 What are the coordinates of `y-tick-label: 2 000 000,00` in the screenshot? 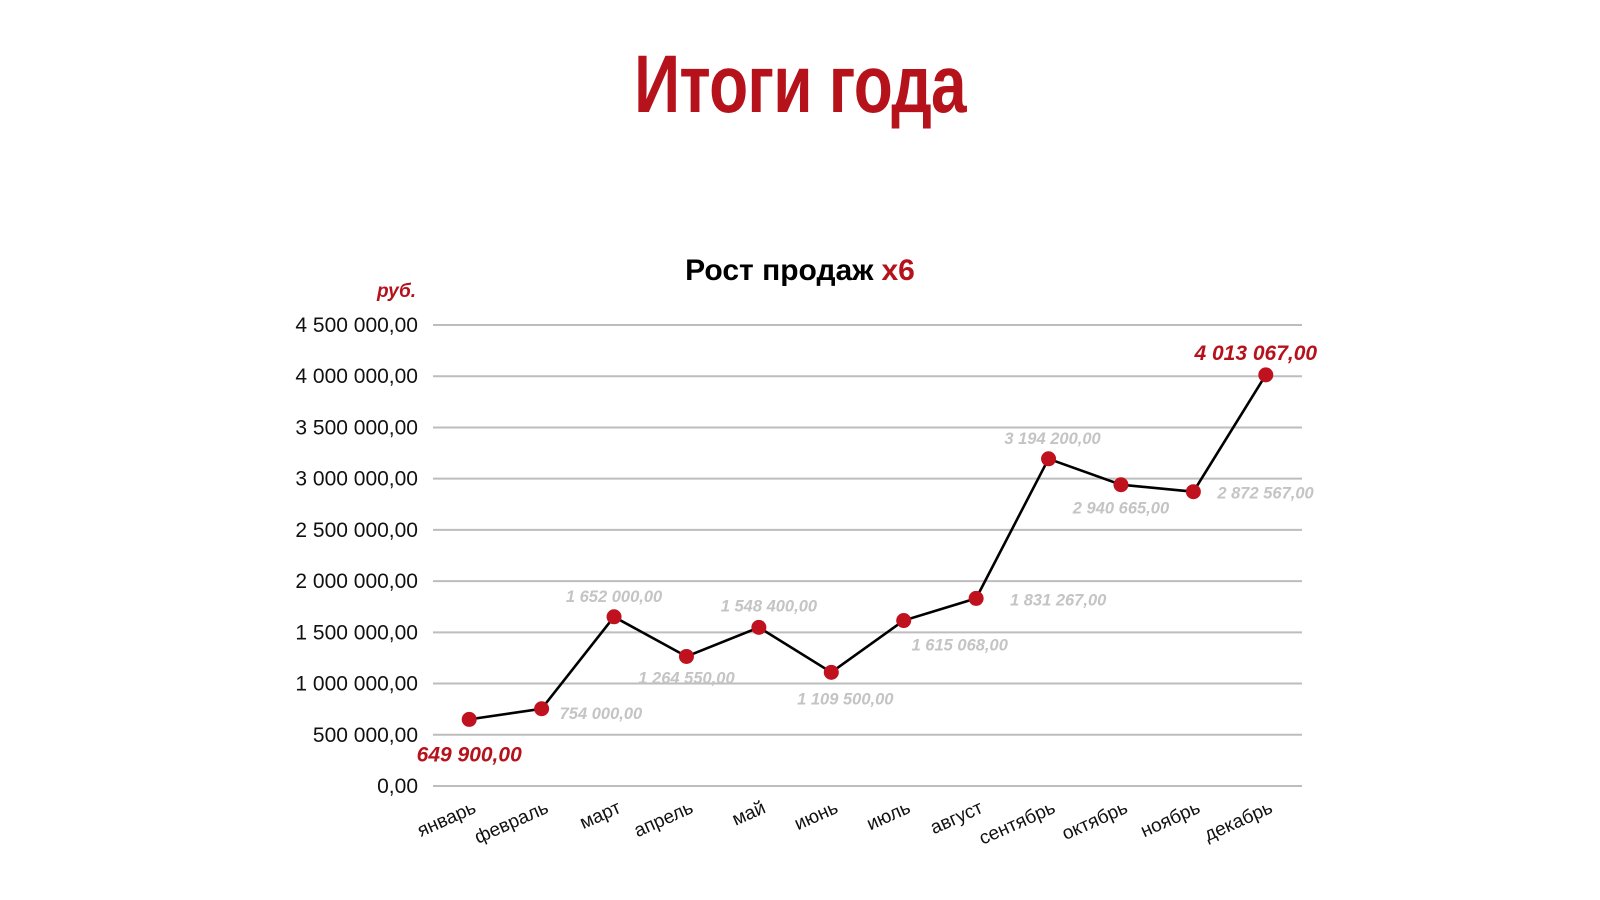 It's located at (356, 581).